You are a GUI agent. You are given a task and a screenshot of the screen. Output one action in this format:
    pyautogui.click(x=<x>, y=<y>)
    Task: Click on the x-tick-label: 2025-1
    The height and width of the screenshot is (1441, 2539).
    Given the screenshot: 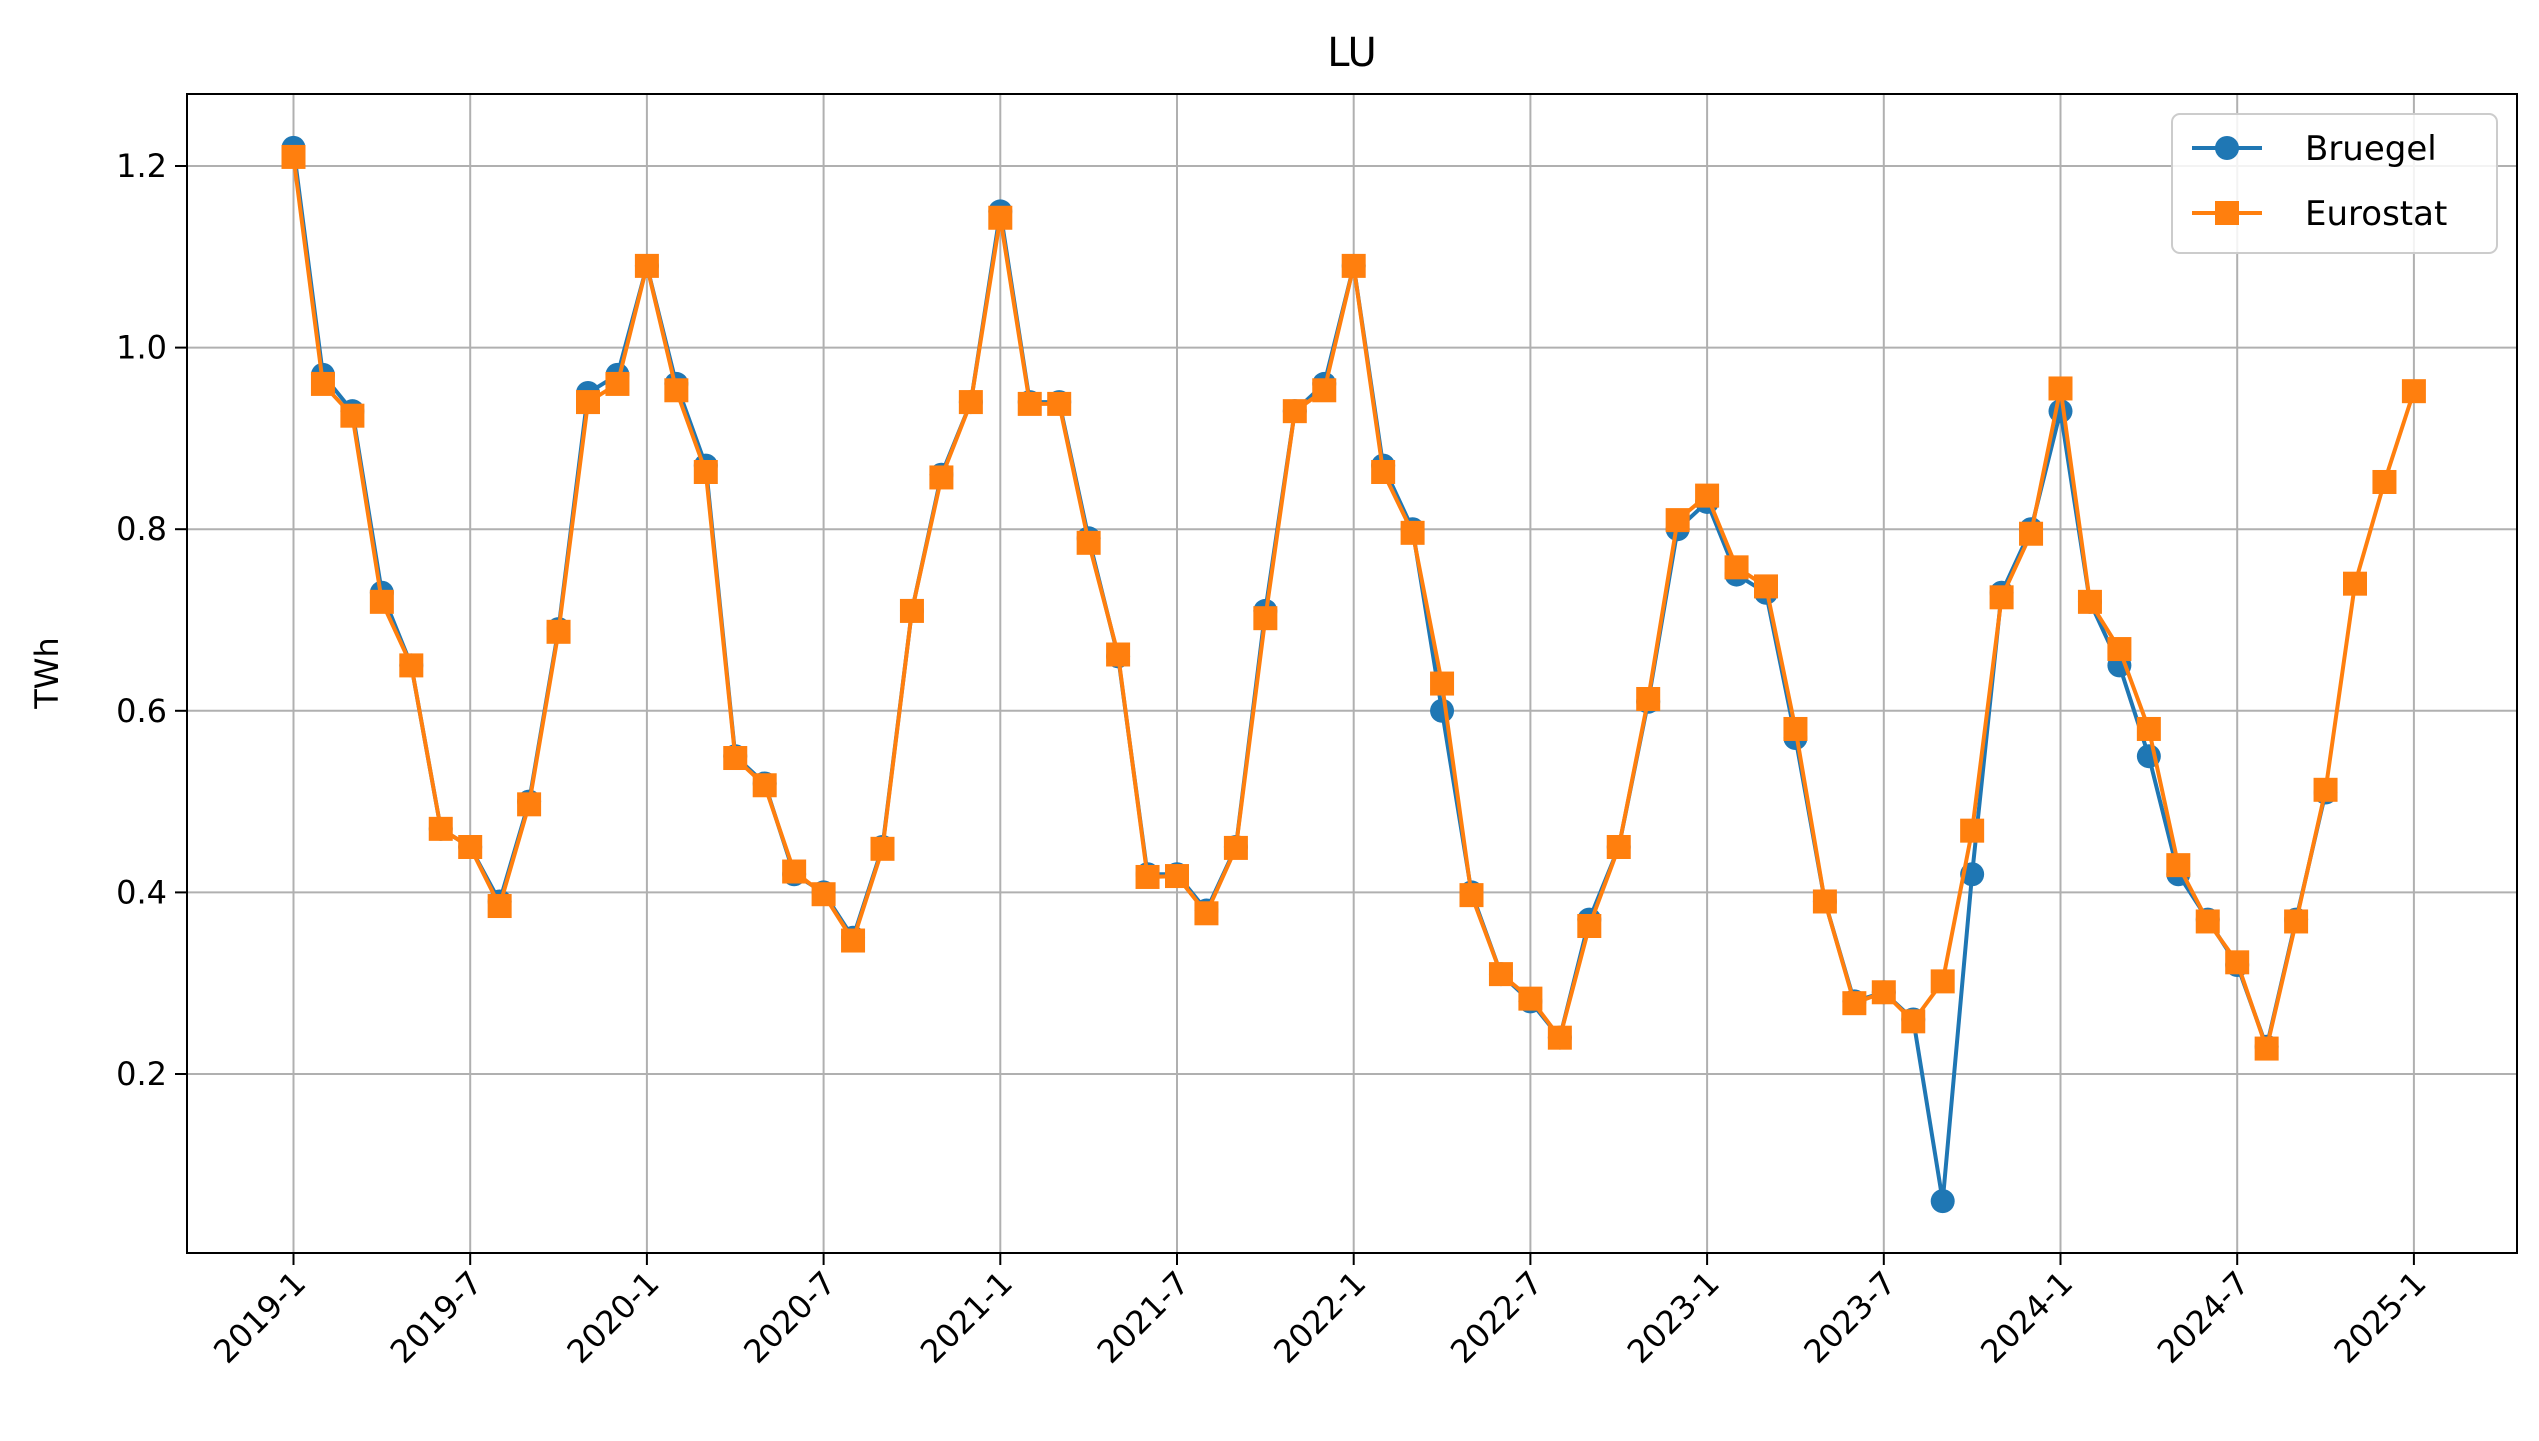 What is the action you would take?
    pyautogui.click(x=2380, y=1317)
    